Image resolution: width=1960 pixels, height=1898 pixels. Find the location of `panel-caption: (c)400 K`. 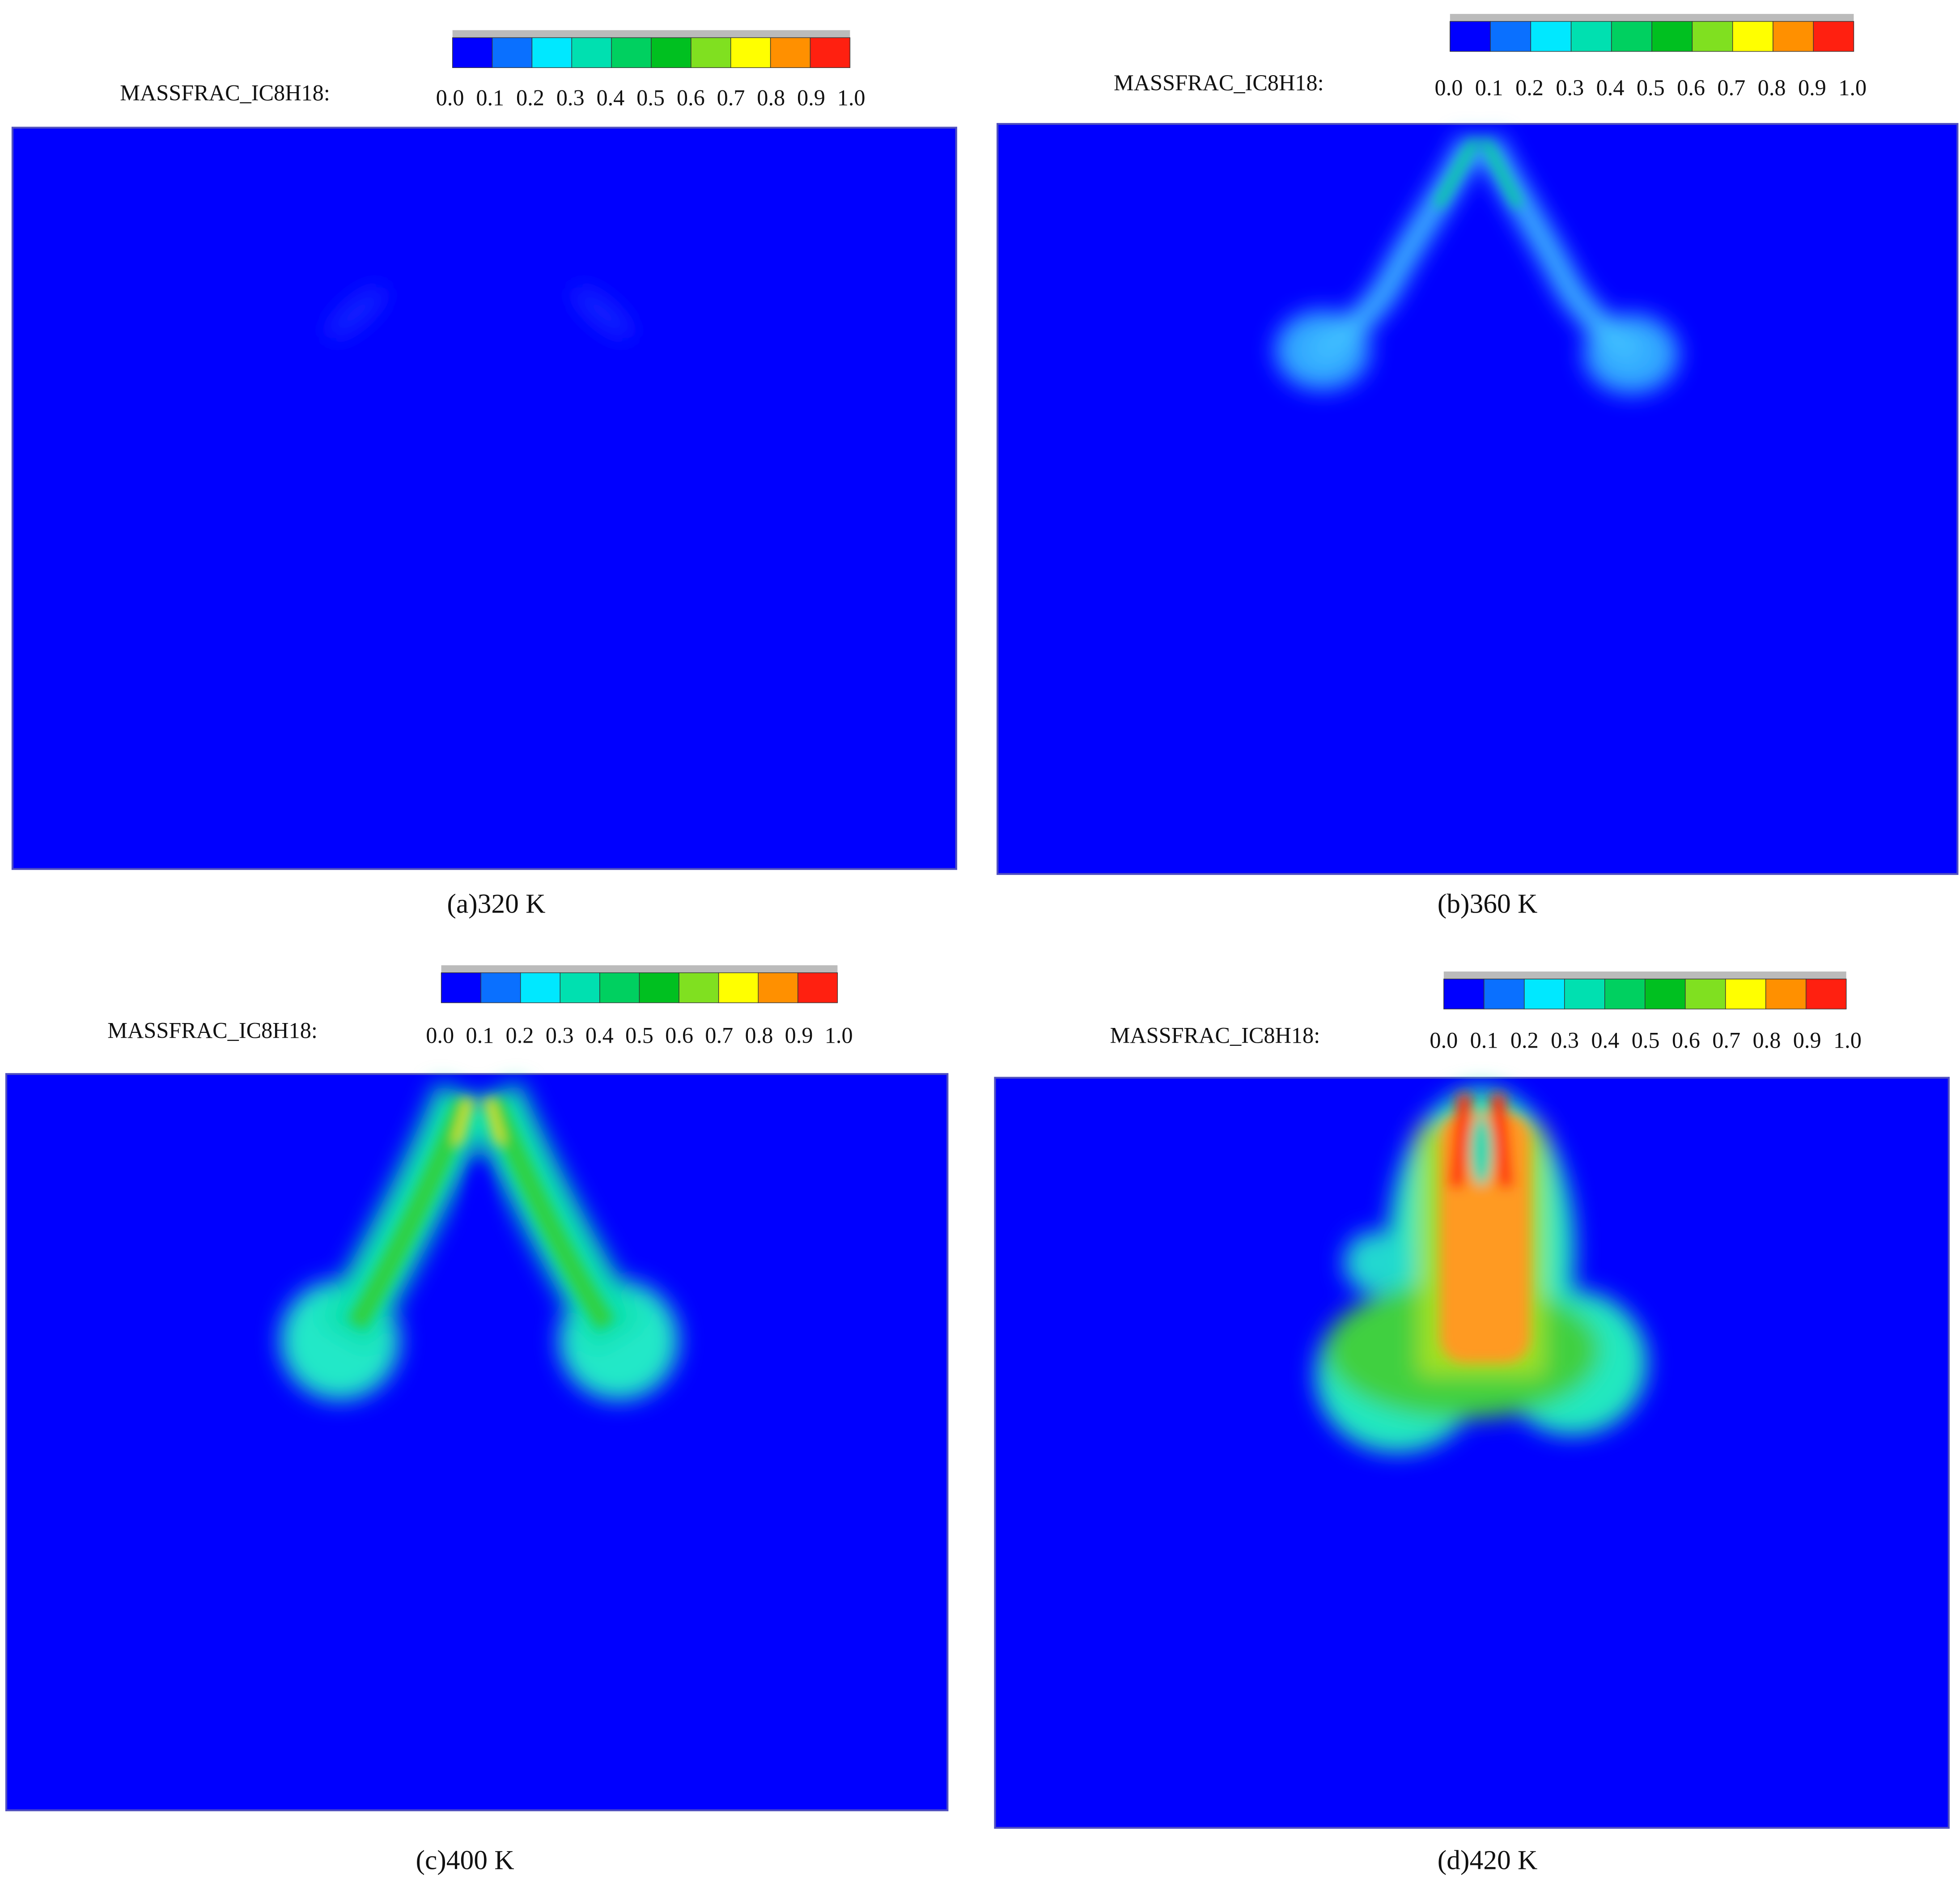

panel-caption: (c)400 K is located at coordinates (465, 1860).